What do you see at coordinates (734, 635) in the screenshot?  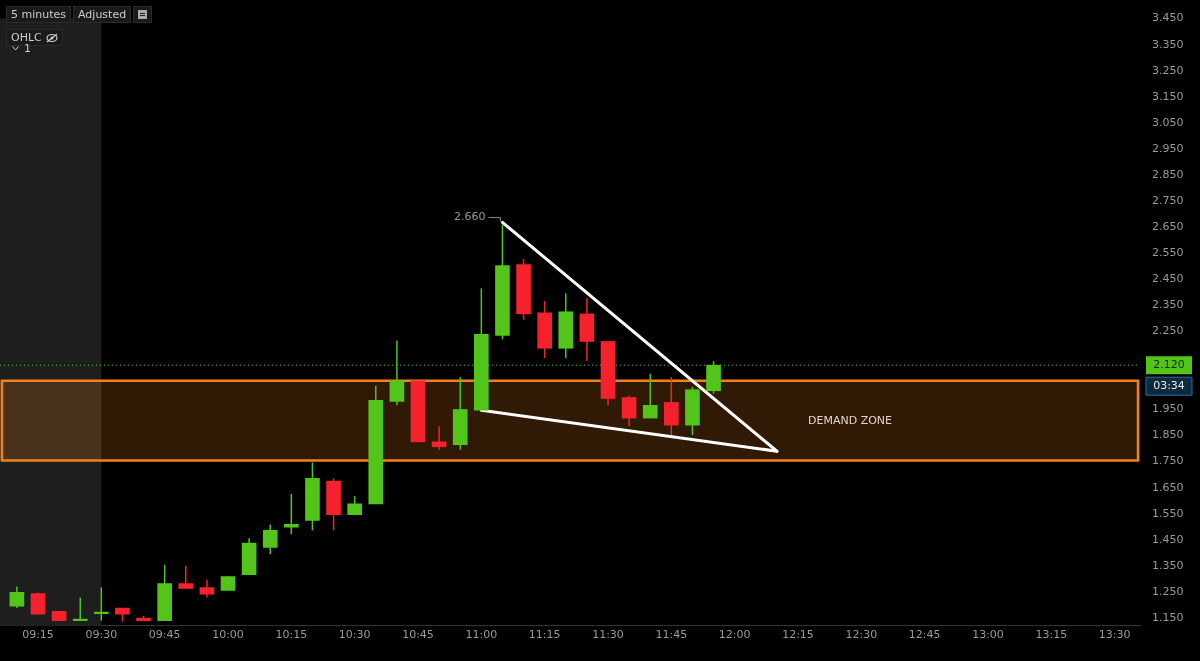 I see `x-tick-label: 12:00` at bounding box center [734, 635].